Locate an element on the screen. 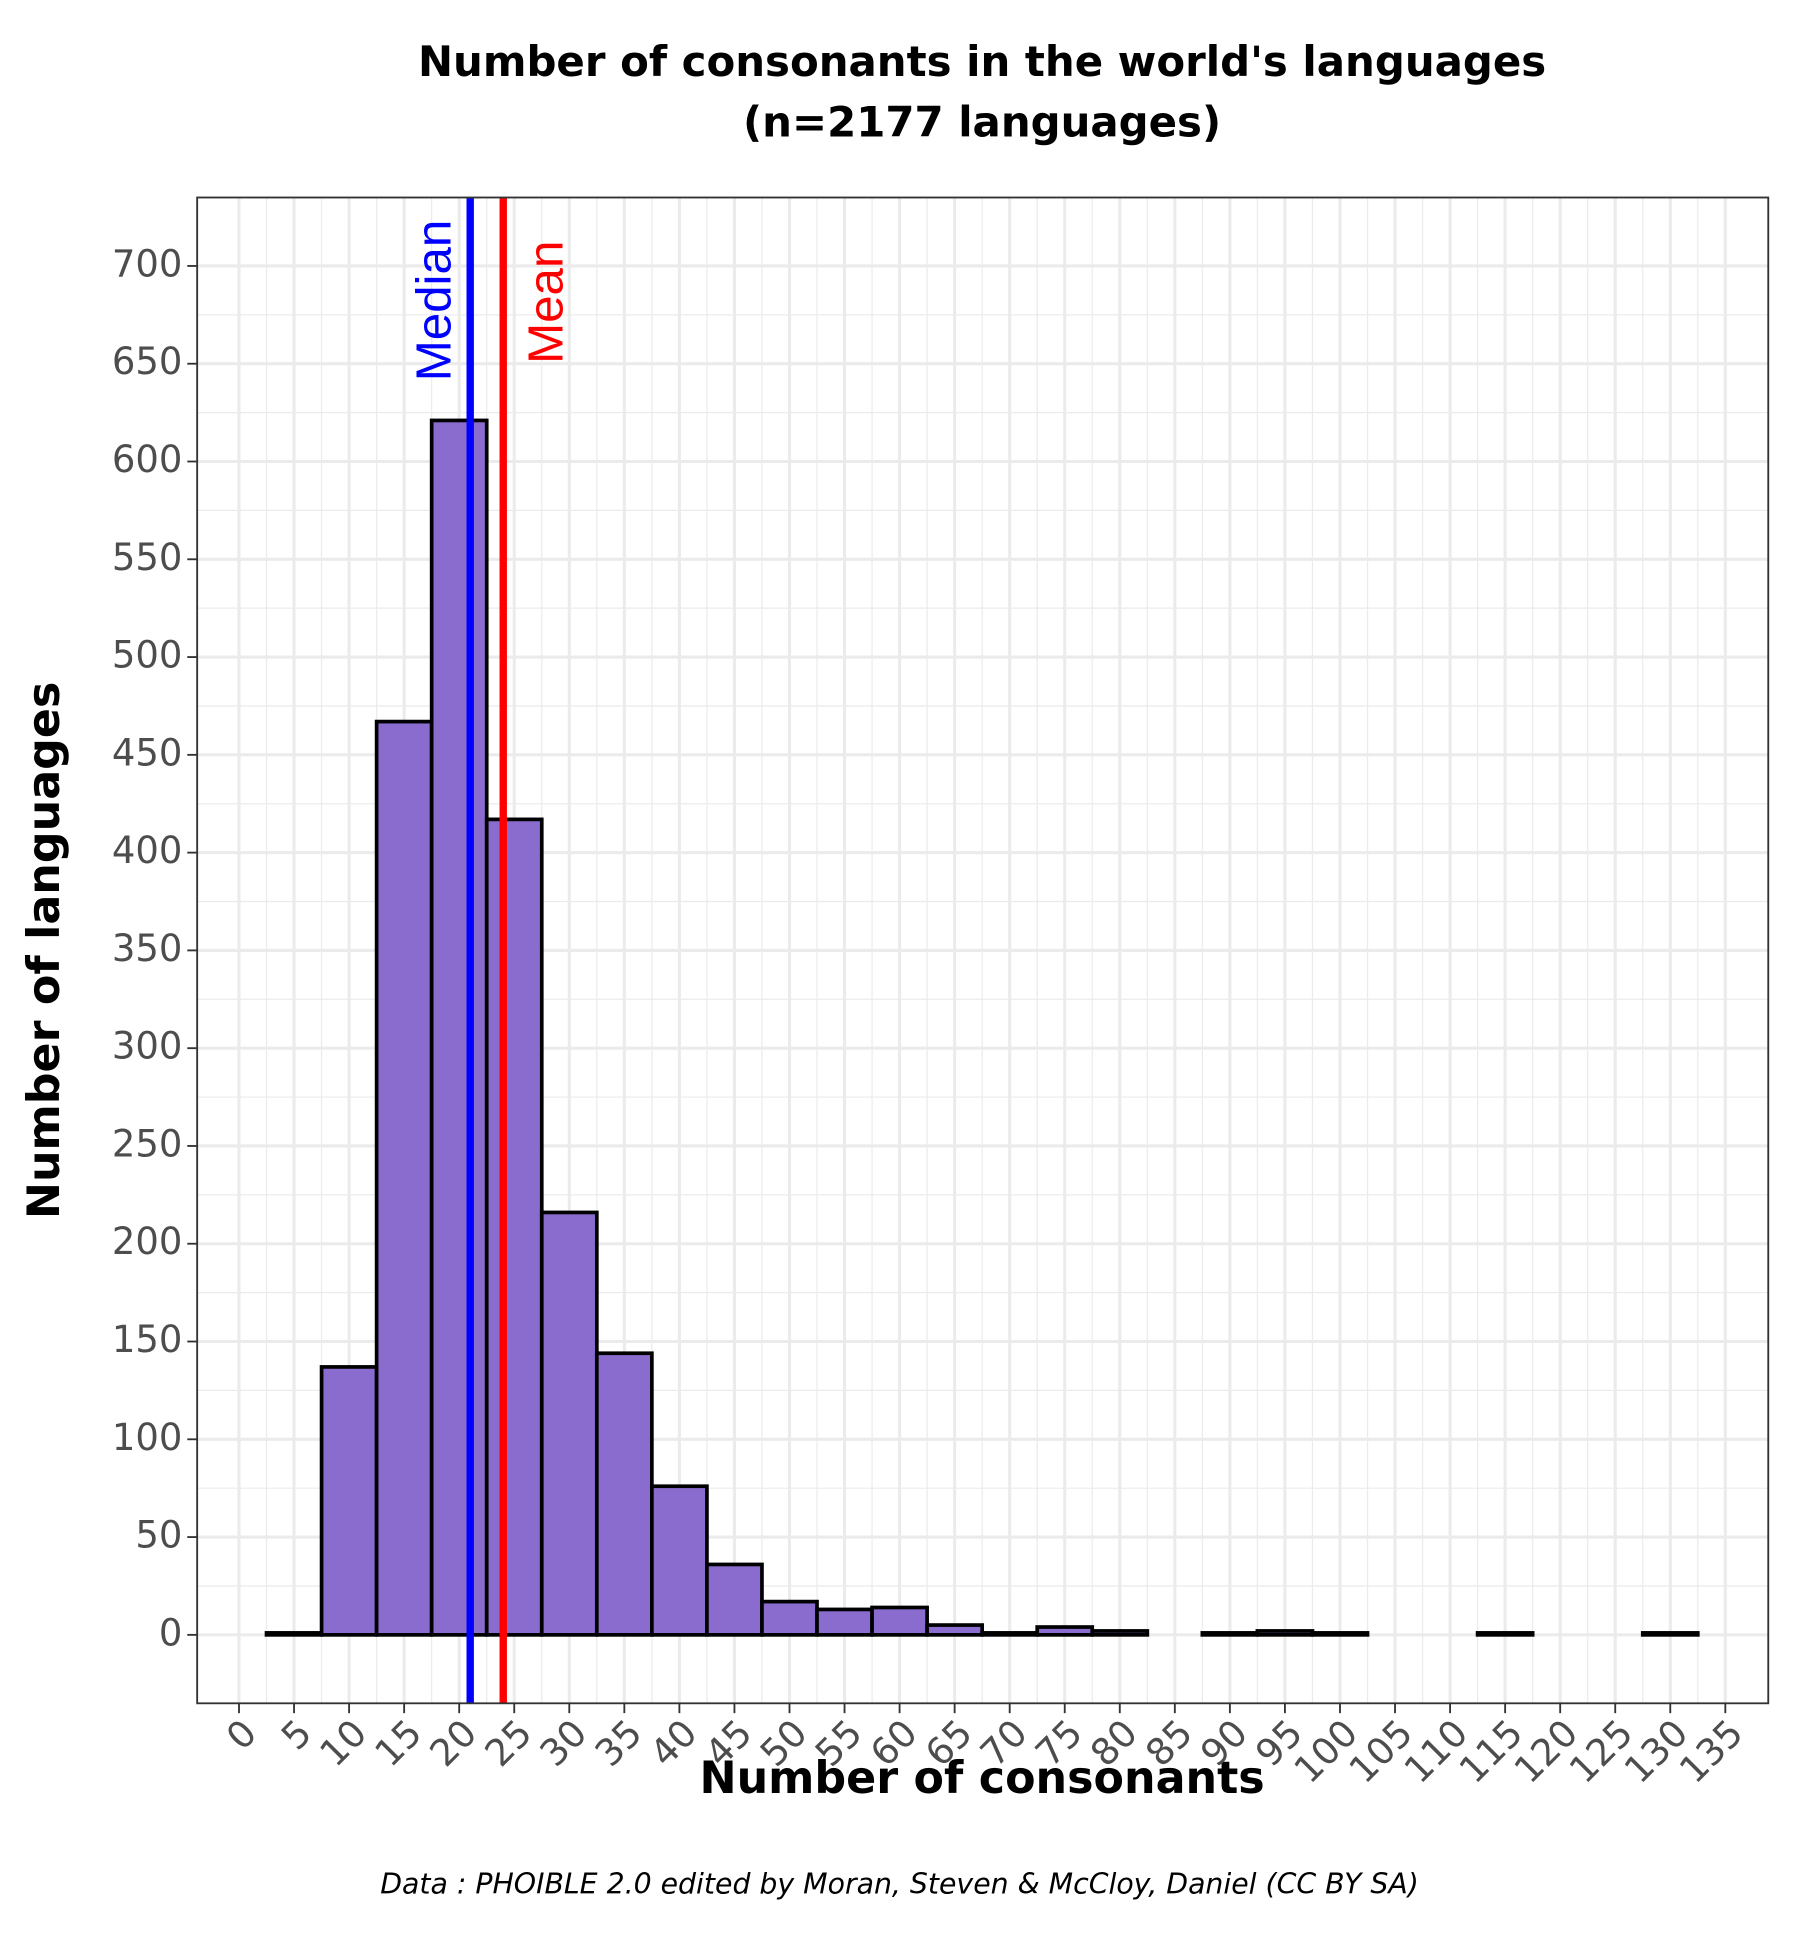 This screenshot has height=1939, width=1804. reference-label: Median is located at coordinates (433, 301).